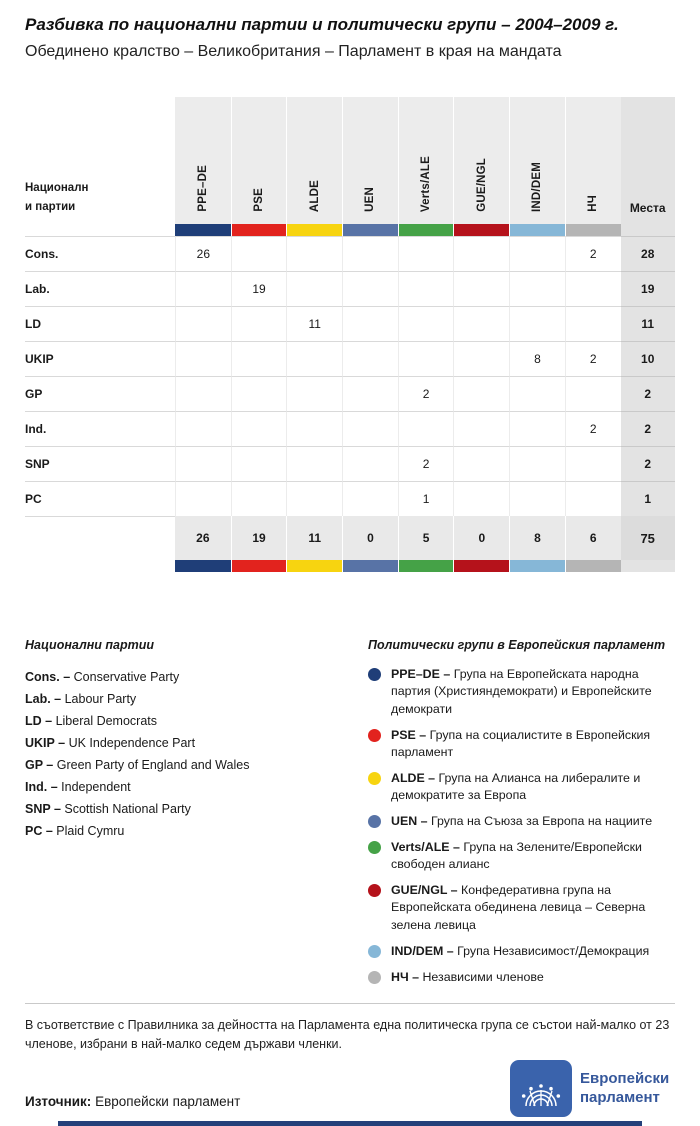 This screenshot has width=700, height=1126. Describe the element at coordinates (541, 821) in the screenshot. I see `group-desc: Група на Съюза за Европа на нациите` at that location.